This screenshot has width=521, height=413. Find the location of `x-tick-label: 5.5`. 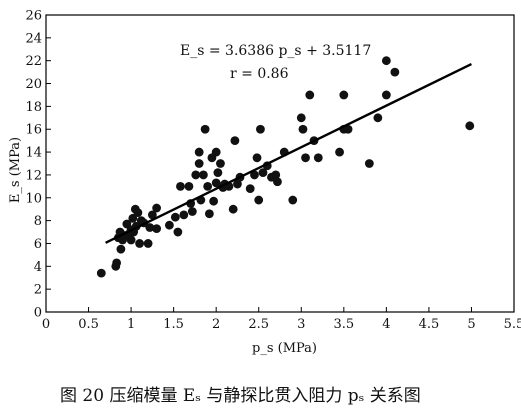

x-tick-label: 5.5 is located at coordinates (512, 324).